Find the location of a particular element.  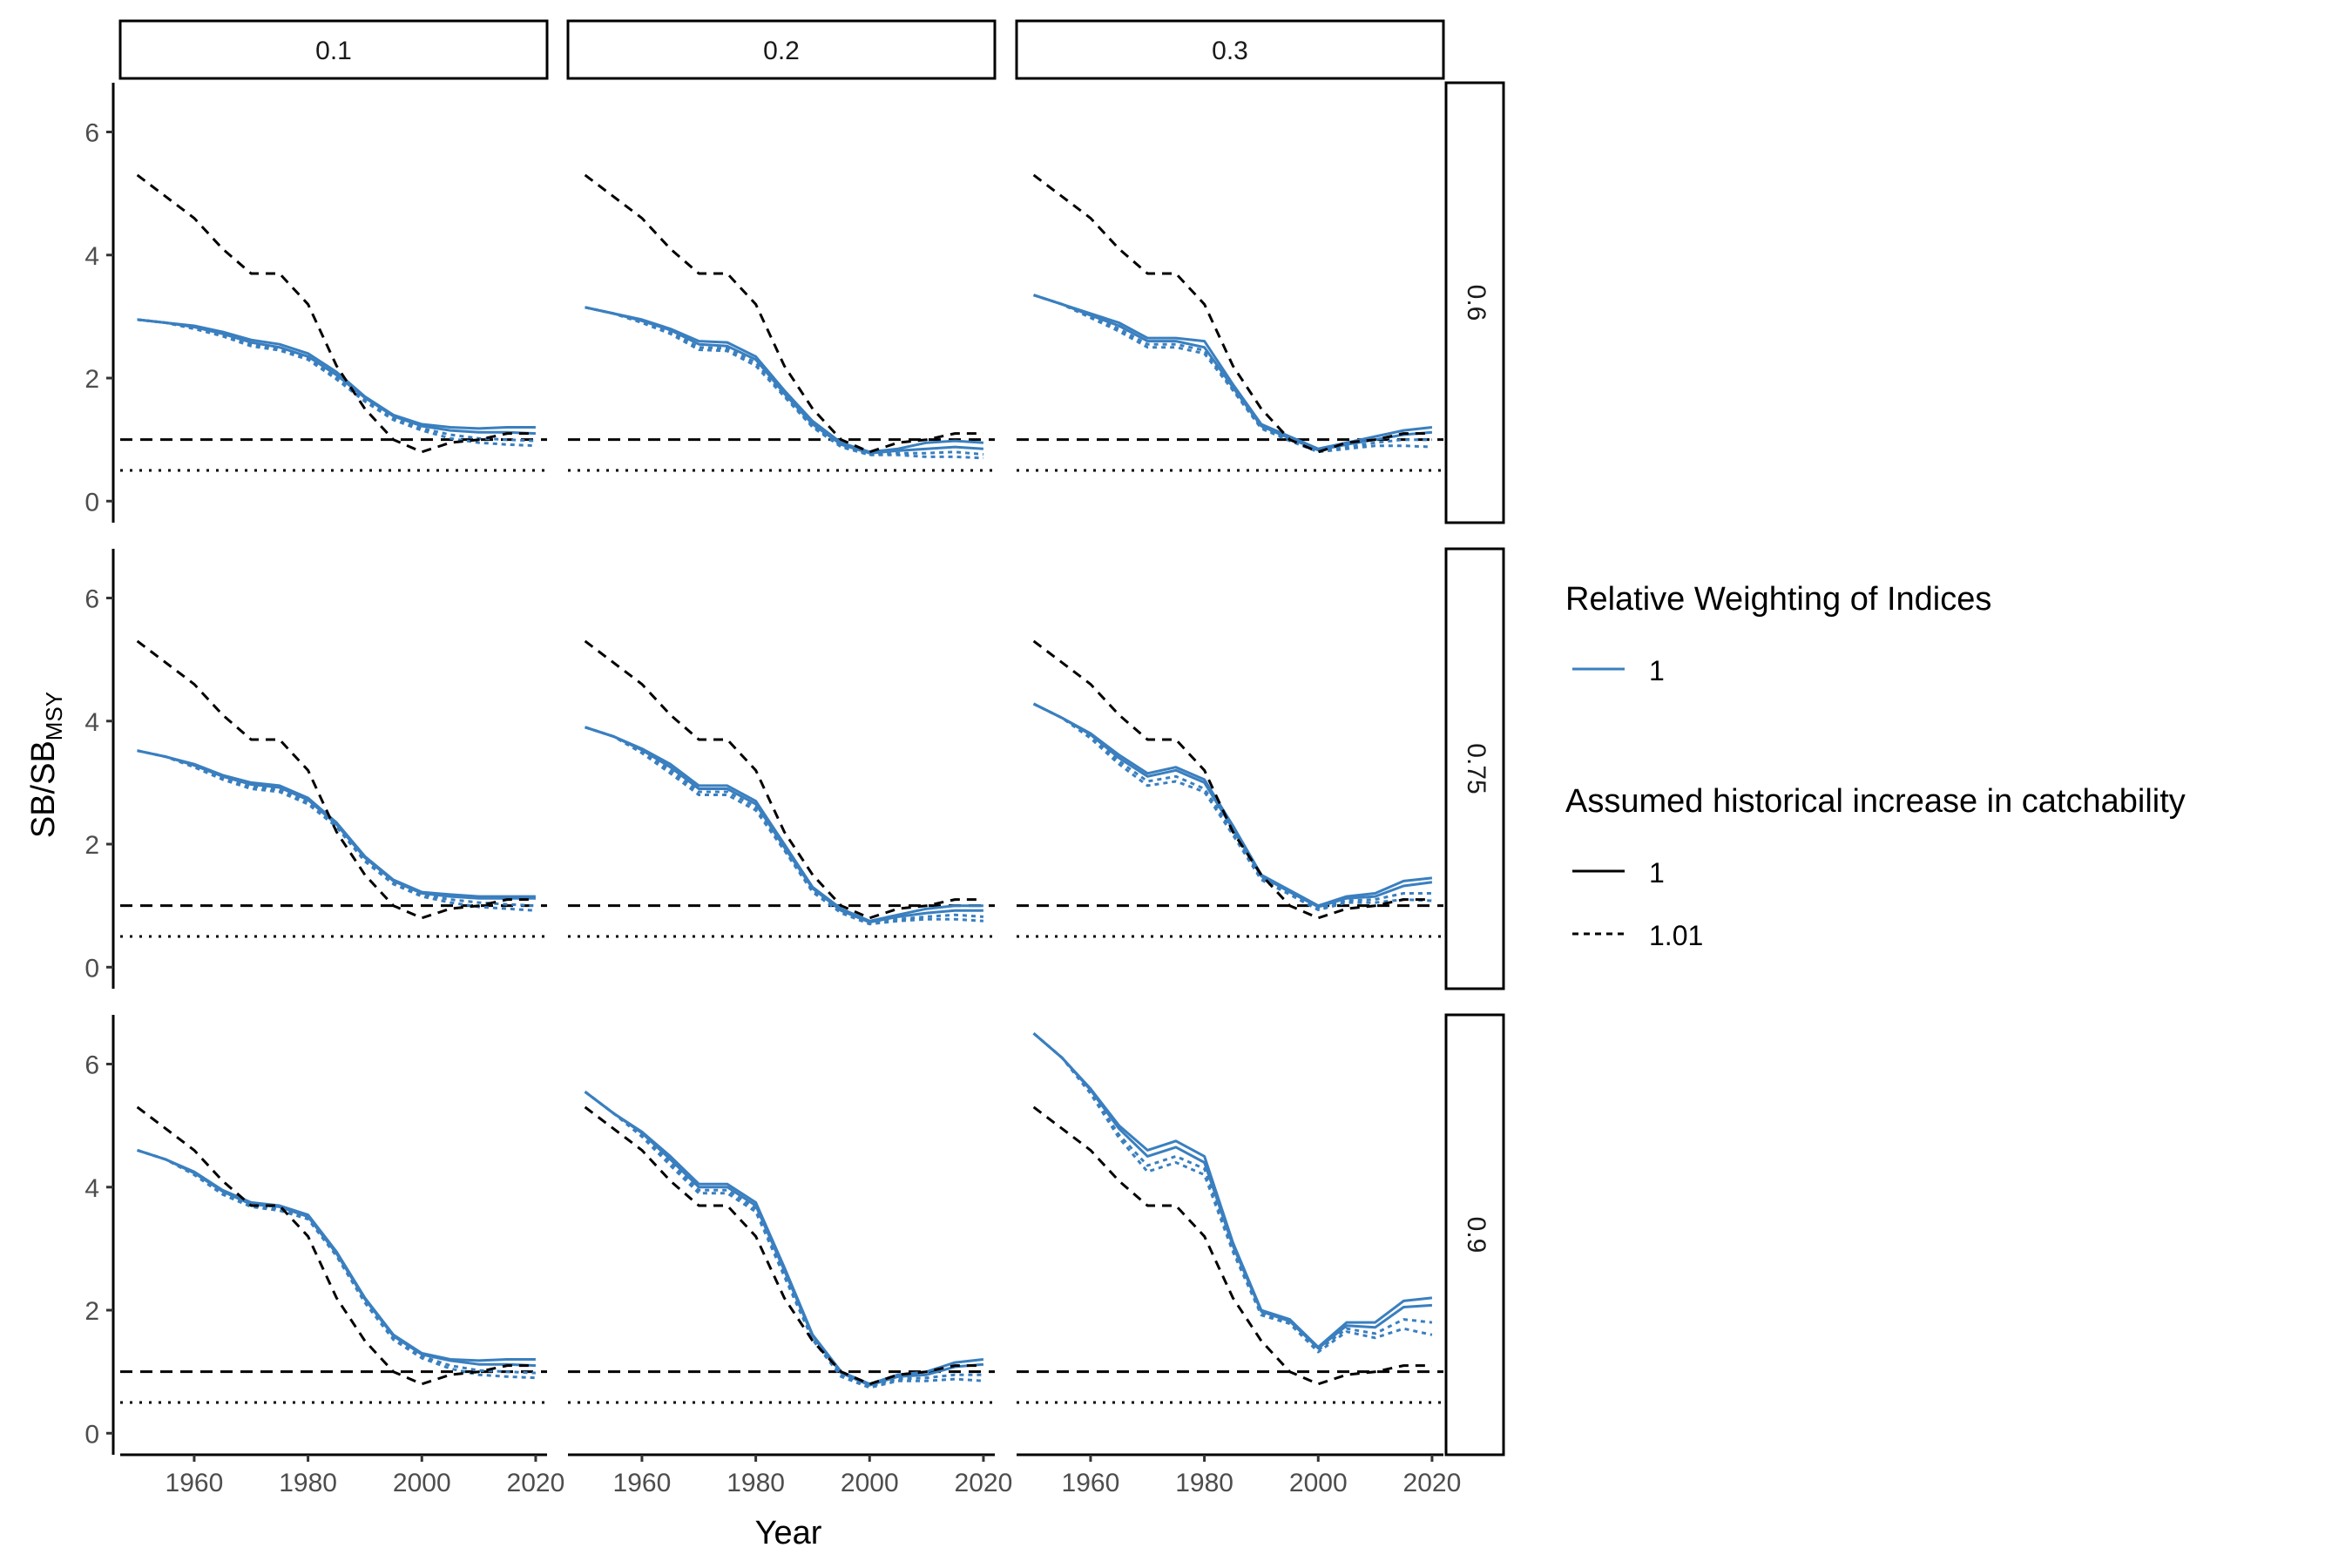

x-tick-label-2-3: 2020 is located at coordinates (1432, 1483).